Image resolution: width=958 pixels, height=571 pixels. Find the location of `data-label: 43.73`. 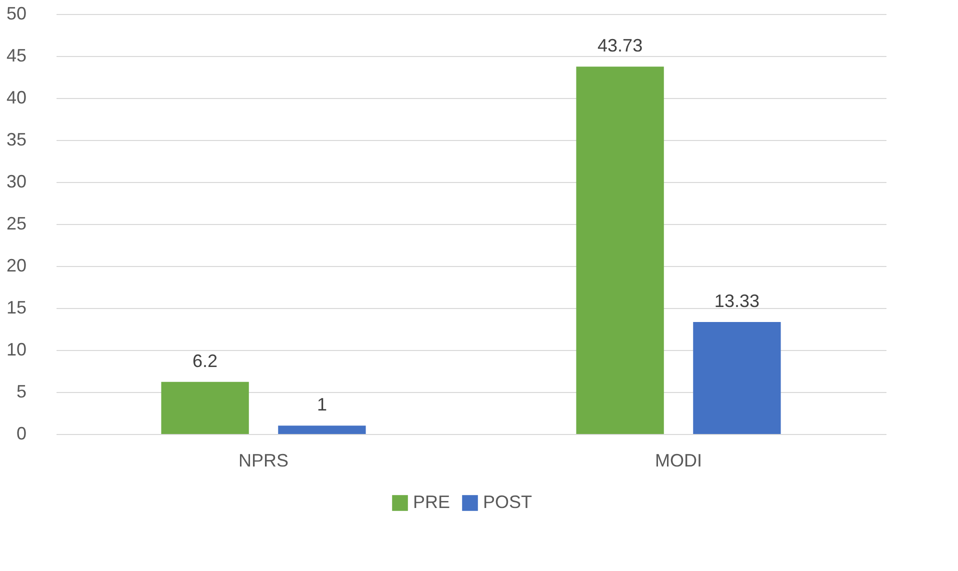

data-label: 43.73 is located at coordinates (620, 46).